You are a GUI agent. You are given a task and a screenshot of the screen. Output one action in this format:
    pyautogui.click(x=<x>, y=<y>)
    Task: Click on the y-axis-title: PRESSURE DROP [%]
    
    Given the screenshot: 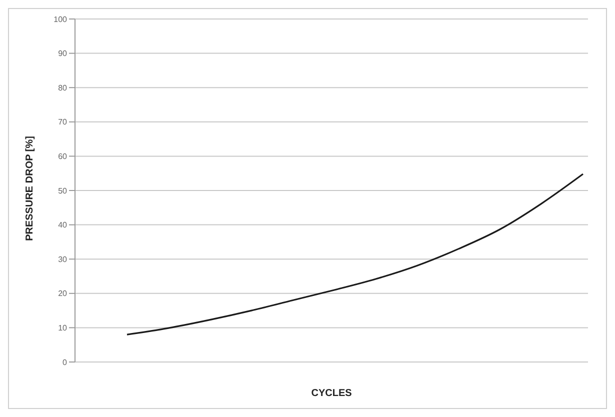 What is the action you would take?
    pyautogui.click(x=30, y=188)
    